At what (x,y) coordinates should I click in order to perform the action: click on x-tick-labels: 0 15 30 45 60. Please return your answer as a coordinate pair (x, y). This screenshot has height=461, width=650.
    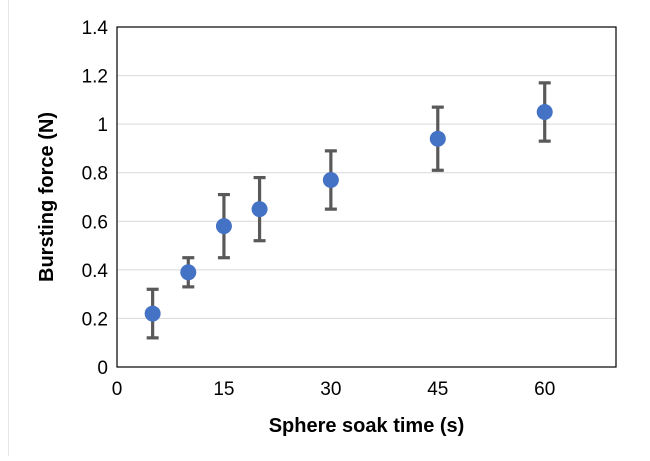
    Looking at the image, I should click on (334, 389).